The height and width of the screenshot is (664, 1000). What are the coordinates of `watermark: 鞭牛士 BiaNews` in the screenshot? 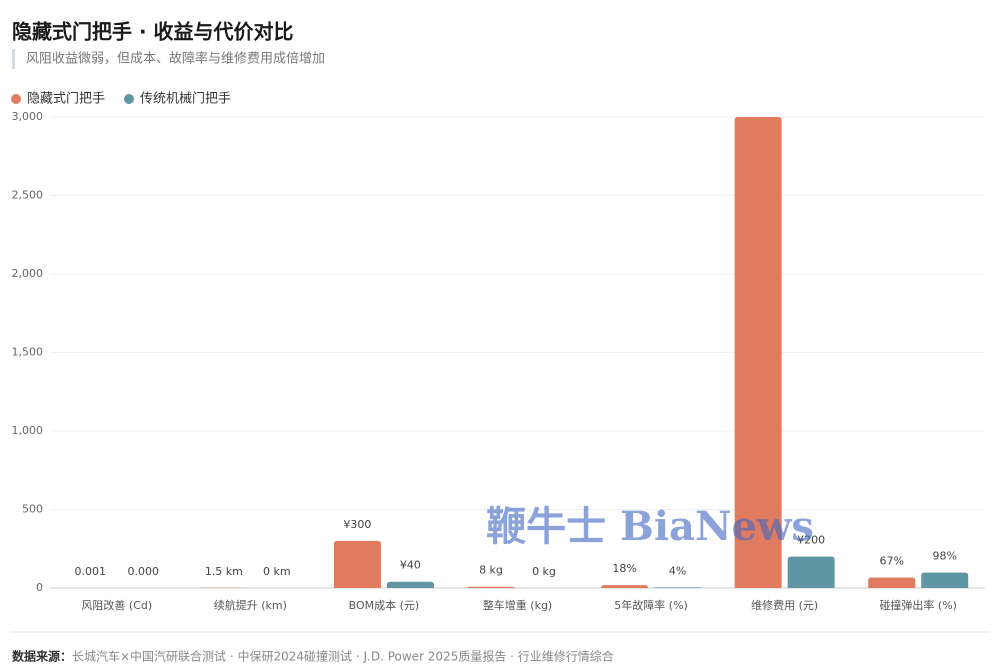 It's located at (650, 526).